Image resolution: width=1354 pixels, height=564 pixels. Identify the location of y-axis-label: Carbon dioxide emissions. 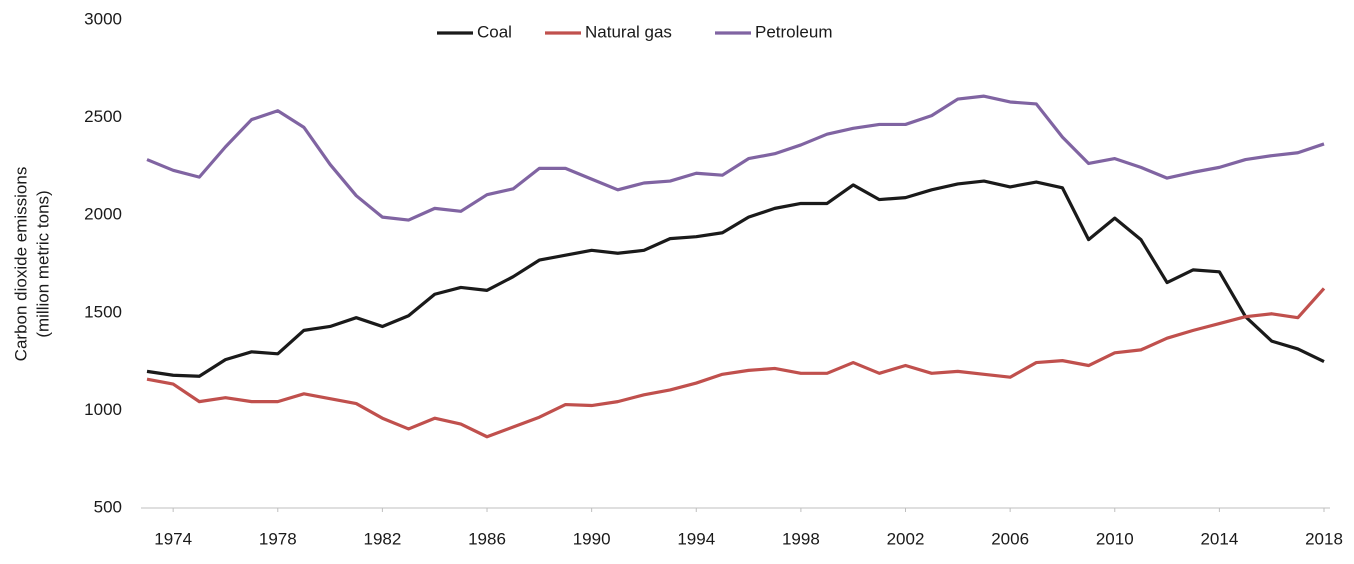
(20, 264).